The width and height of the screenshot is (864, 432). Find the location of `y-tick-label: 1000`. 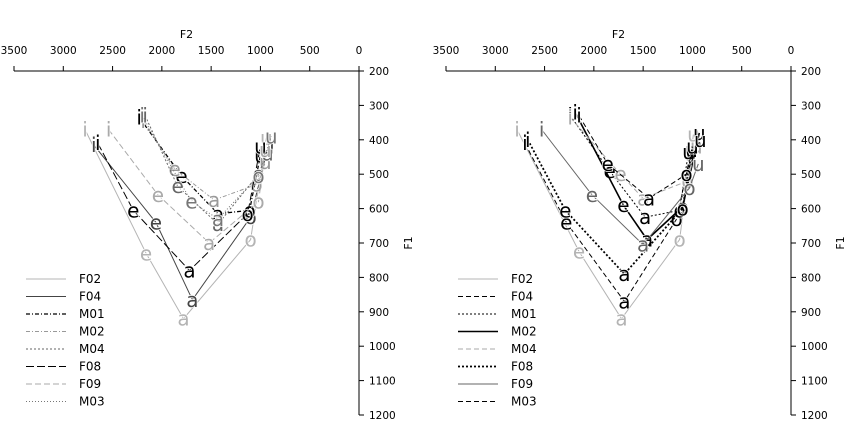

y-tick-label: 1000 is located at coordinates (382, 347).